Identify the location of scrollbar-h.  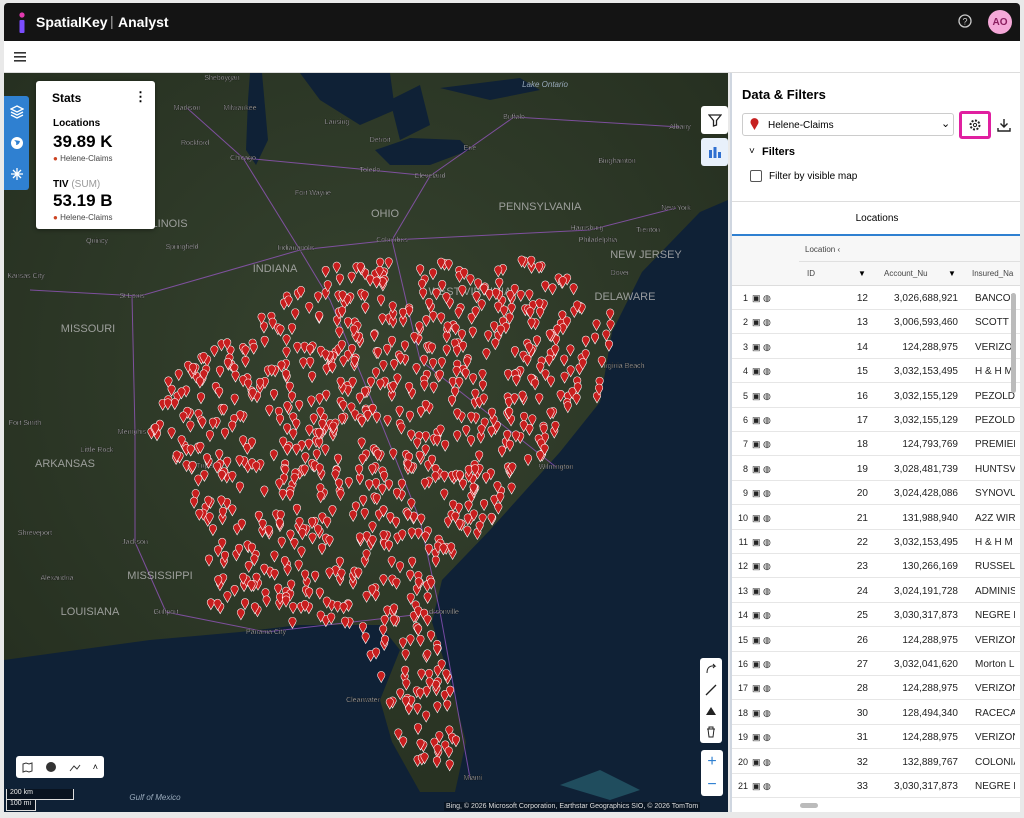
(809, 805).